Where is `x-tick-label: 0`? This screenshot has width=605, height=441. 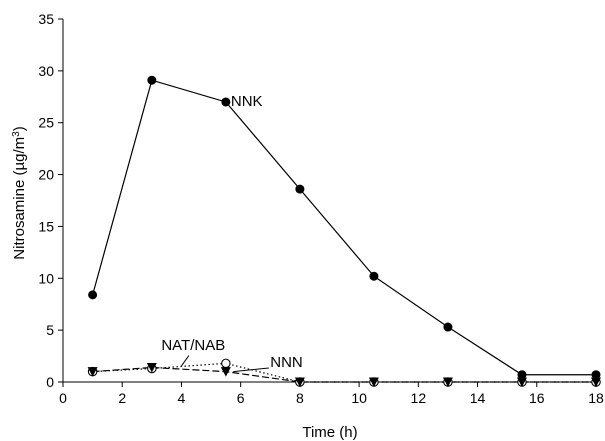
x-tick-label: 0 is located at coordinates (63, 398).